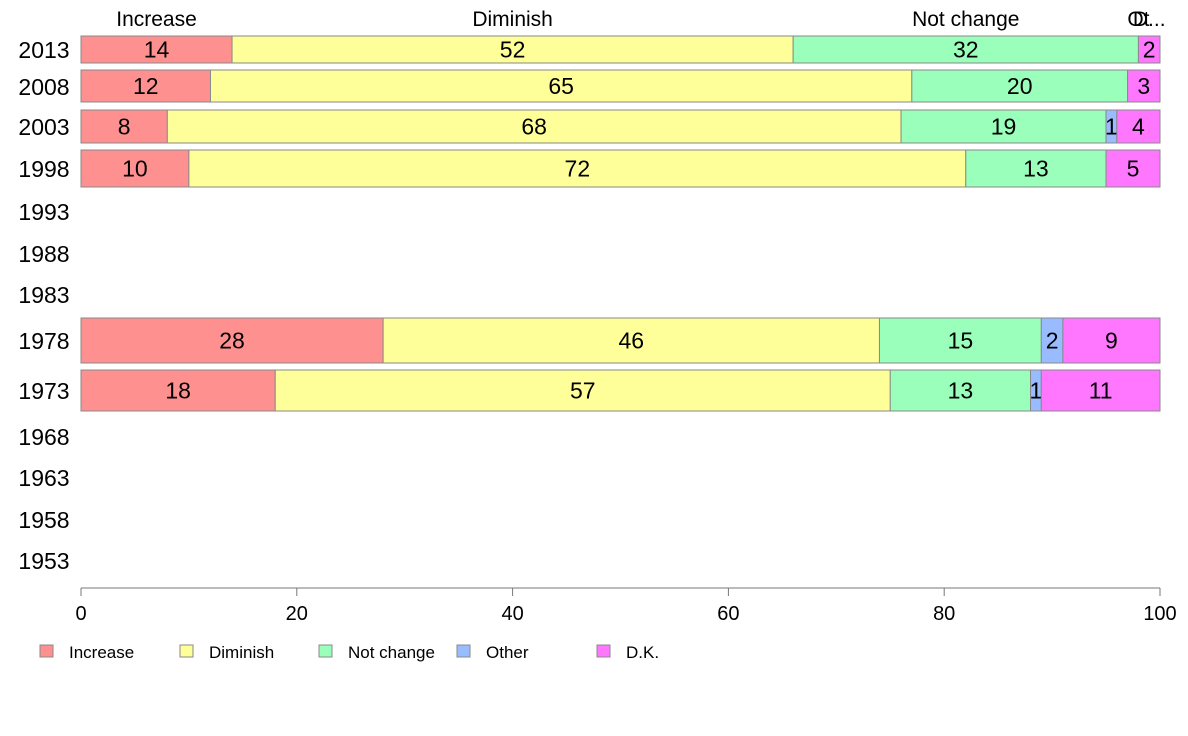 This screenshot has width=1188, height=736. Describe the element at coordinates (391, 652) in the screenshot. I see `legend-label-not-change: Not change` at that location.